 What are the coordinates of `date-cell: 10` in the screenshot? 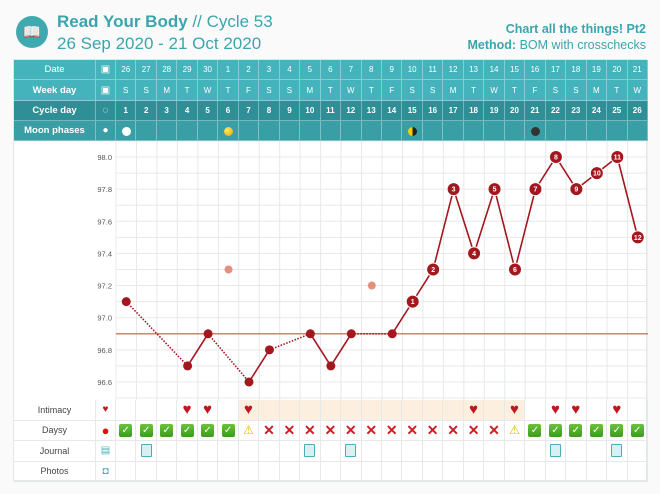 It's located at (412, 70).